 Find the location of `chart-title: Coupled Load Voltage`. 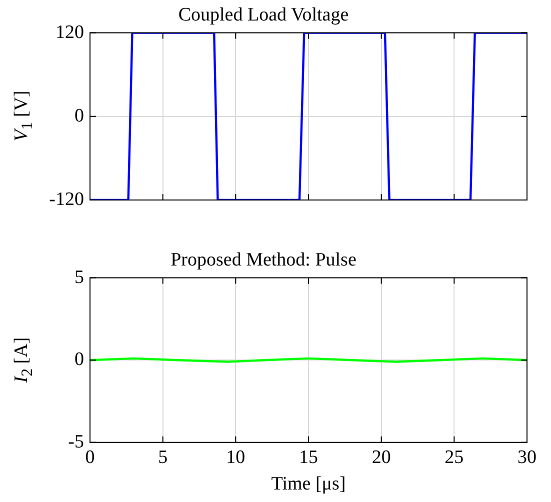

chart-title: Coupled Load Voltage is located at coordinates (263, 15).